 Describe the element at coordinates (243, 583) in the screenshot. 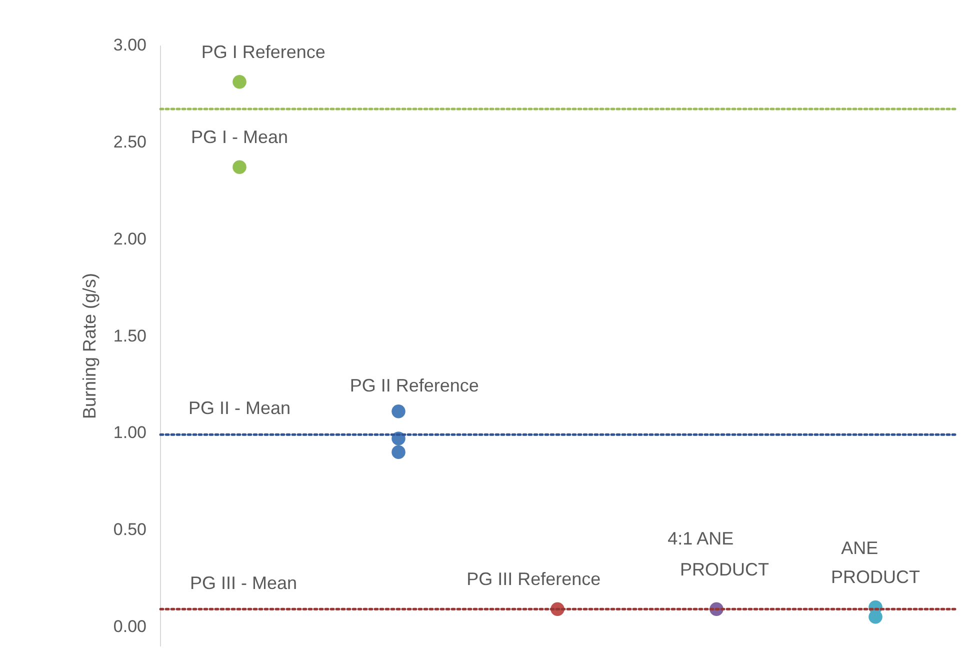

I see `annotation: PG III - Mean` at that location.